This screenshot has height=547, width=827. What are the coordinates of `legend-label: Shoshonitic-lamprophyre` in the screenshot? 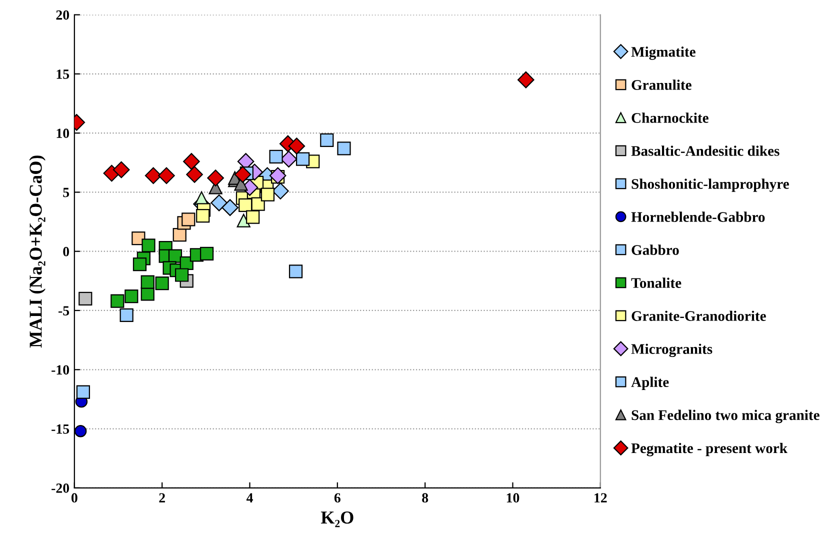 It's located at (710, 185).